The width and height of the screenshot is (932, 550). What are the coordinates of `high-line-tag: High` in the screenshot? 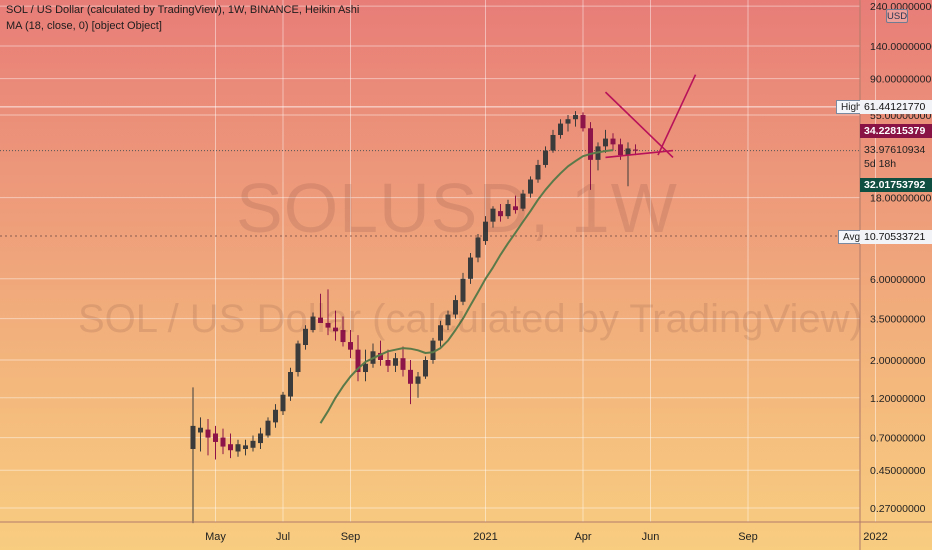 It's located at (851, 107).